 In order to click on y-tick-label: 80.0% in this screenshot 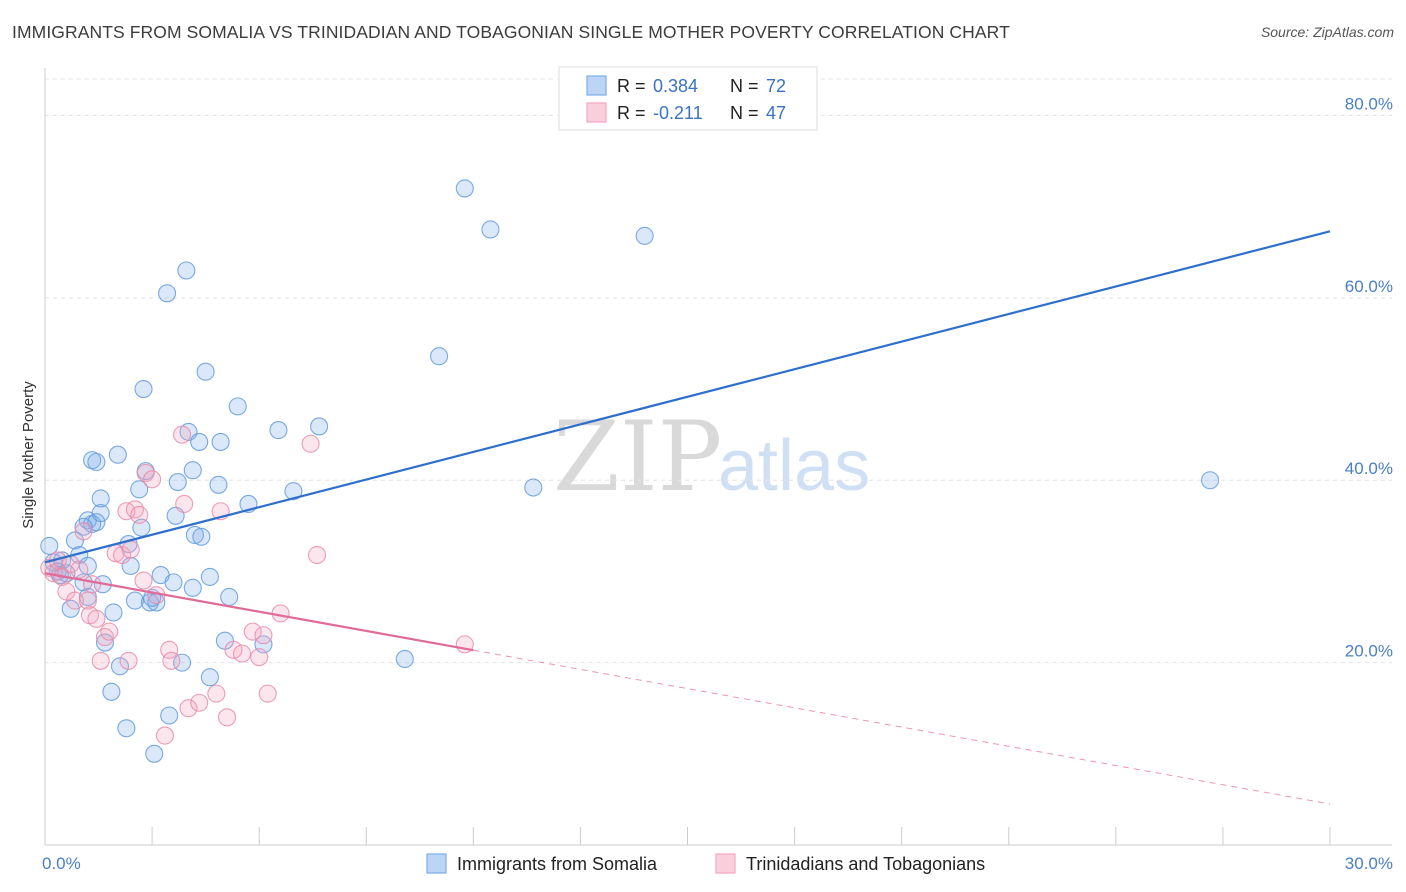, I will do `click(1369, 103)`.